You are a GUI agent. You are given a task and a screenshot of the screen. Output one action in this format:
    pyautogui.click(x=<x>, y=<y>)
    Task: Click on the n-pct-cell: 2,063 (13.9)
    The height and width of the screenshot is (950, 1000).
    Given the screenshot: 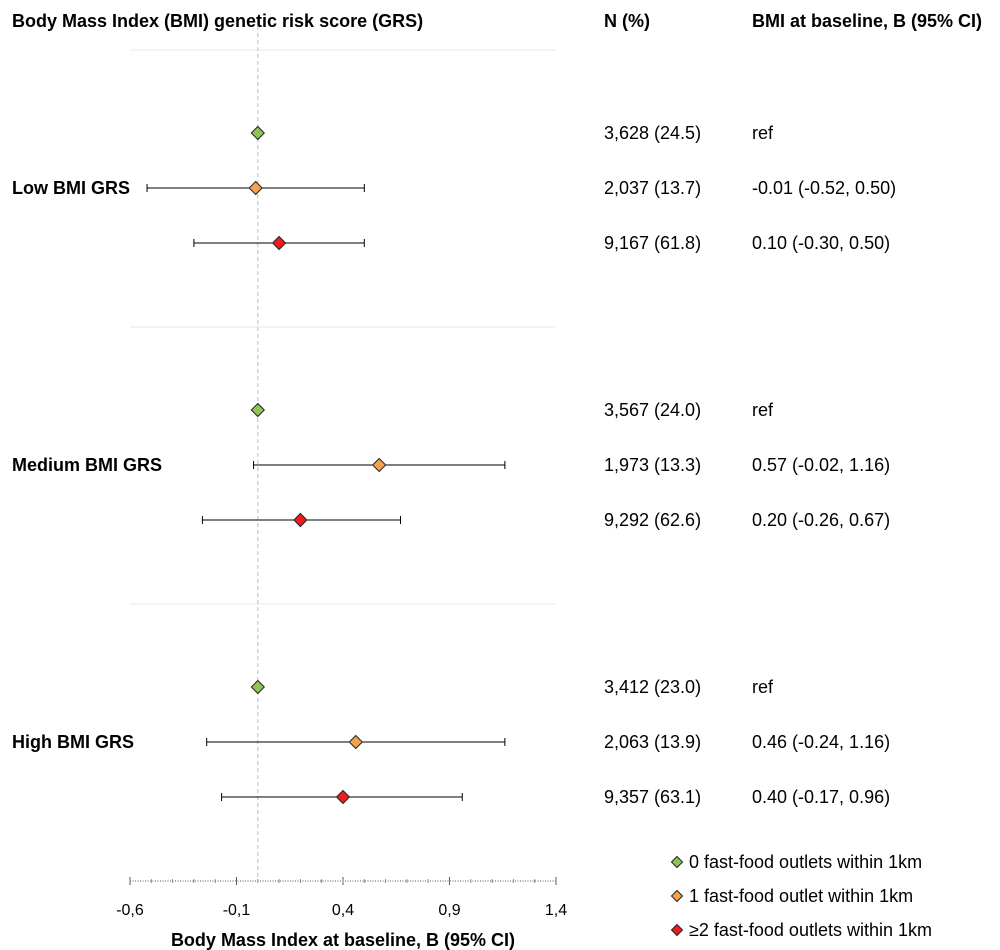 What is the action you would take?
    pyautogui.click(x=652, y=742)
    